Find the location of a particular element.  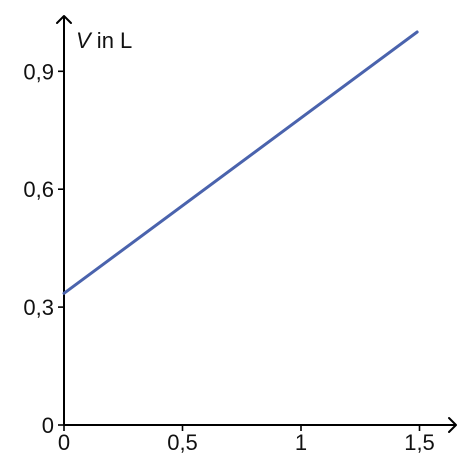

y-axis-unit: in L is located at coordinates (112, 40).